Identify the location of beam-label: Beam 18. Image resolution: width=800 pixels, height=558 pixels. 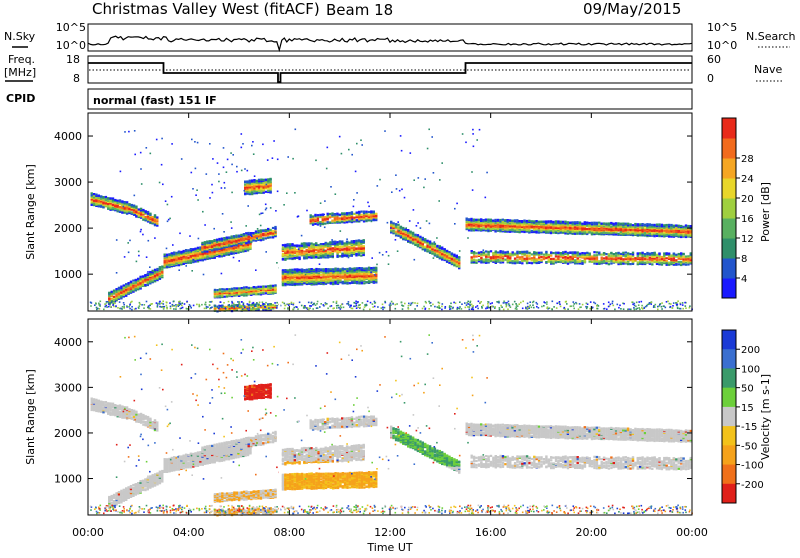
(359, 10).